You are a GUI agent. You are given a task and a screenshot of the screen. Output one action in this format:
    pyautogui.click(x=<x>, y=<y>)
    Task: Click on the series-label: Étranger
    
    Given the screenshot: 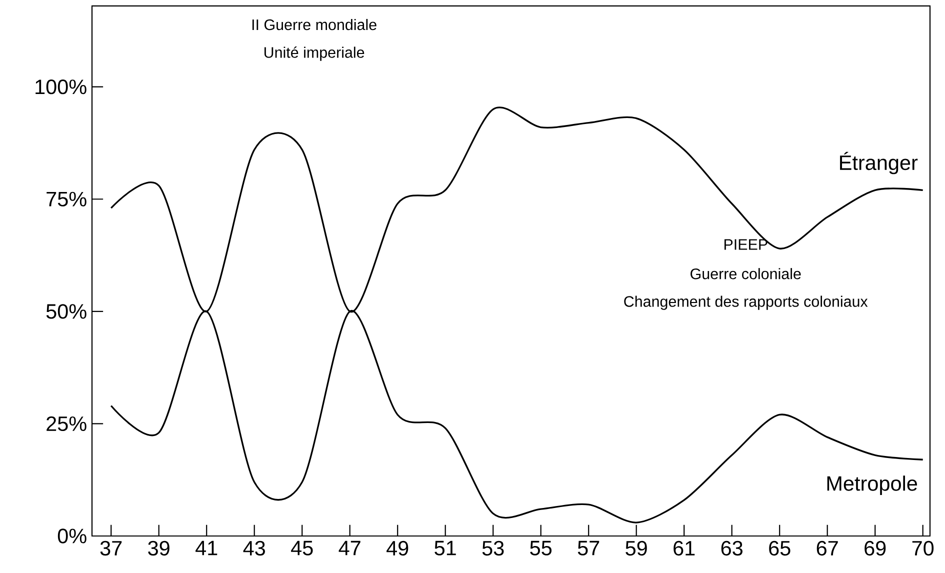 What is the action you would take?
    pyautogui.click(x=879, y=163)
    